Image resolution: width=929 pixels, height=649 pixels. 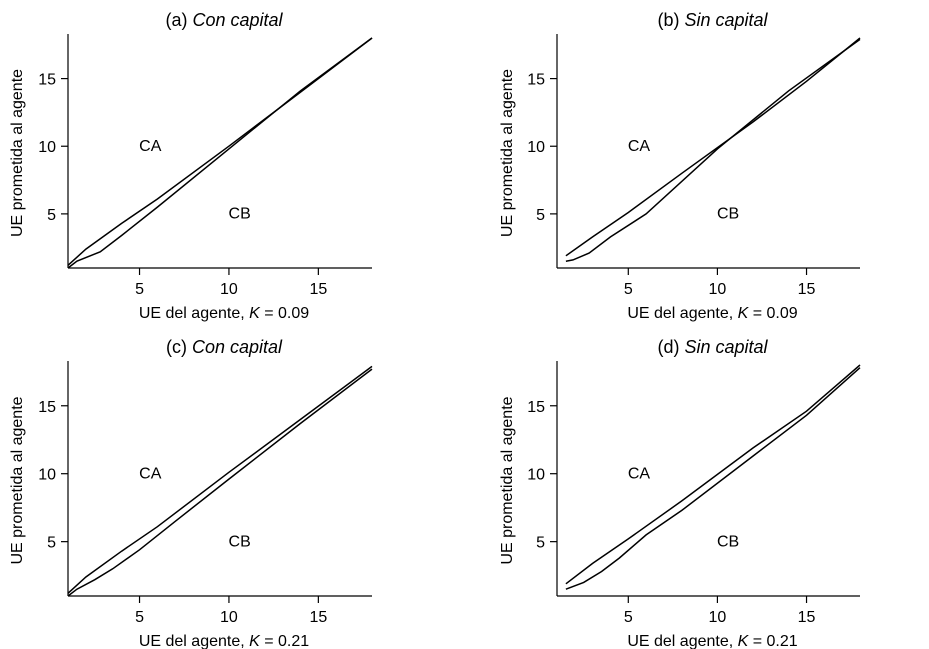 I want to click on chart-title-prefix: (a), so click(x=178, y=20).